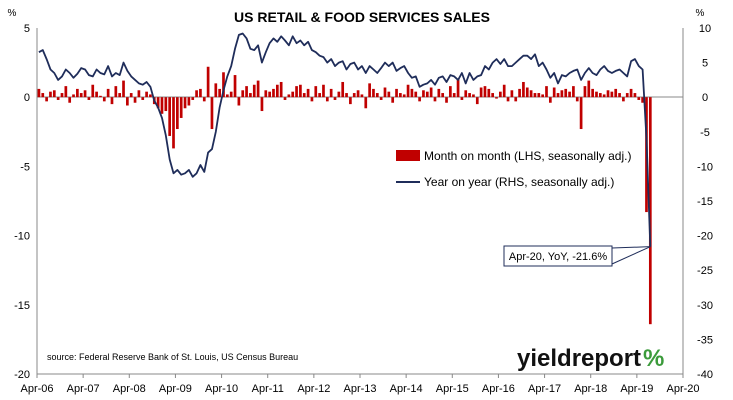  What do you see at coordinates (22, 237) in the screenshot?
I see `left-tick-label: -10` at bounding box center [22, 237].